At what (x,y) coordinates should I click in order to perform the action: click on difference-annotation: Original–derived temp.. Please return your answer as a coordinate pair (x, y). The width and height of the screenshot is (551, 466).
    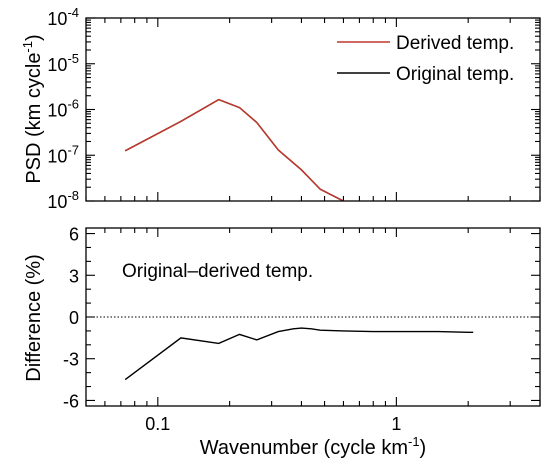
    Looking at the image, I should click on (217, 271).